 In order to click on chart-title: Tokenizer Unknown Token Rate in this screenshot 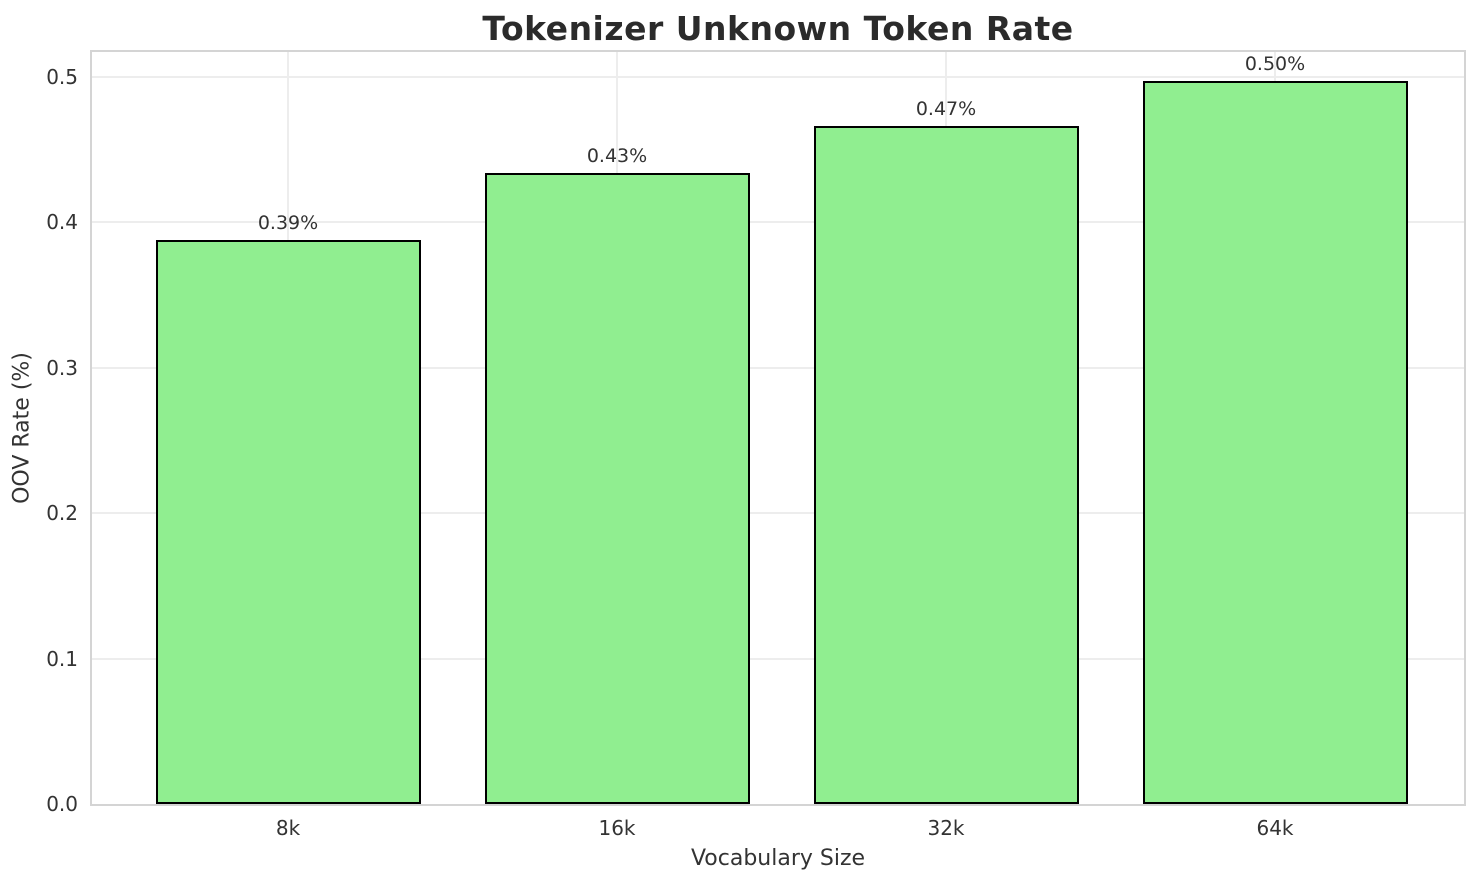, I will do `click(778, 28)`.